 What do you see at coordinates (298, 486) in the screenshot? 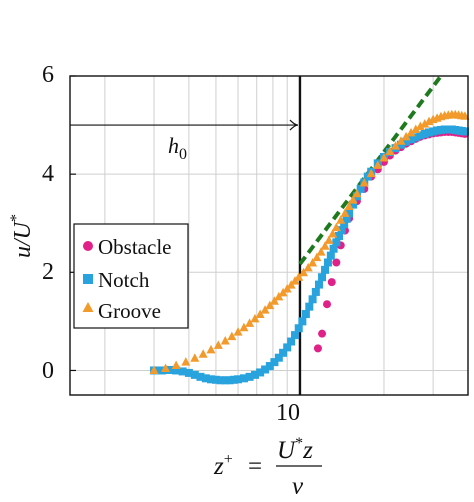
I see `x-axis-label-den: ν` at bounding box center [298, 486].